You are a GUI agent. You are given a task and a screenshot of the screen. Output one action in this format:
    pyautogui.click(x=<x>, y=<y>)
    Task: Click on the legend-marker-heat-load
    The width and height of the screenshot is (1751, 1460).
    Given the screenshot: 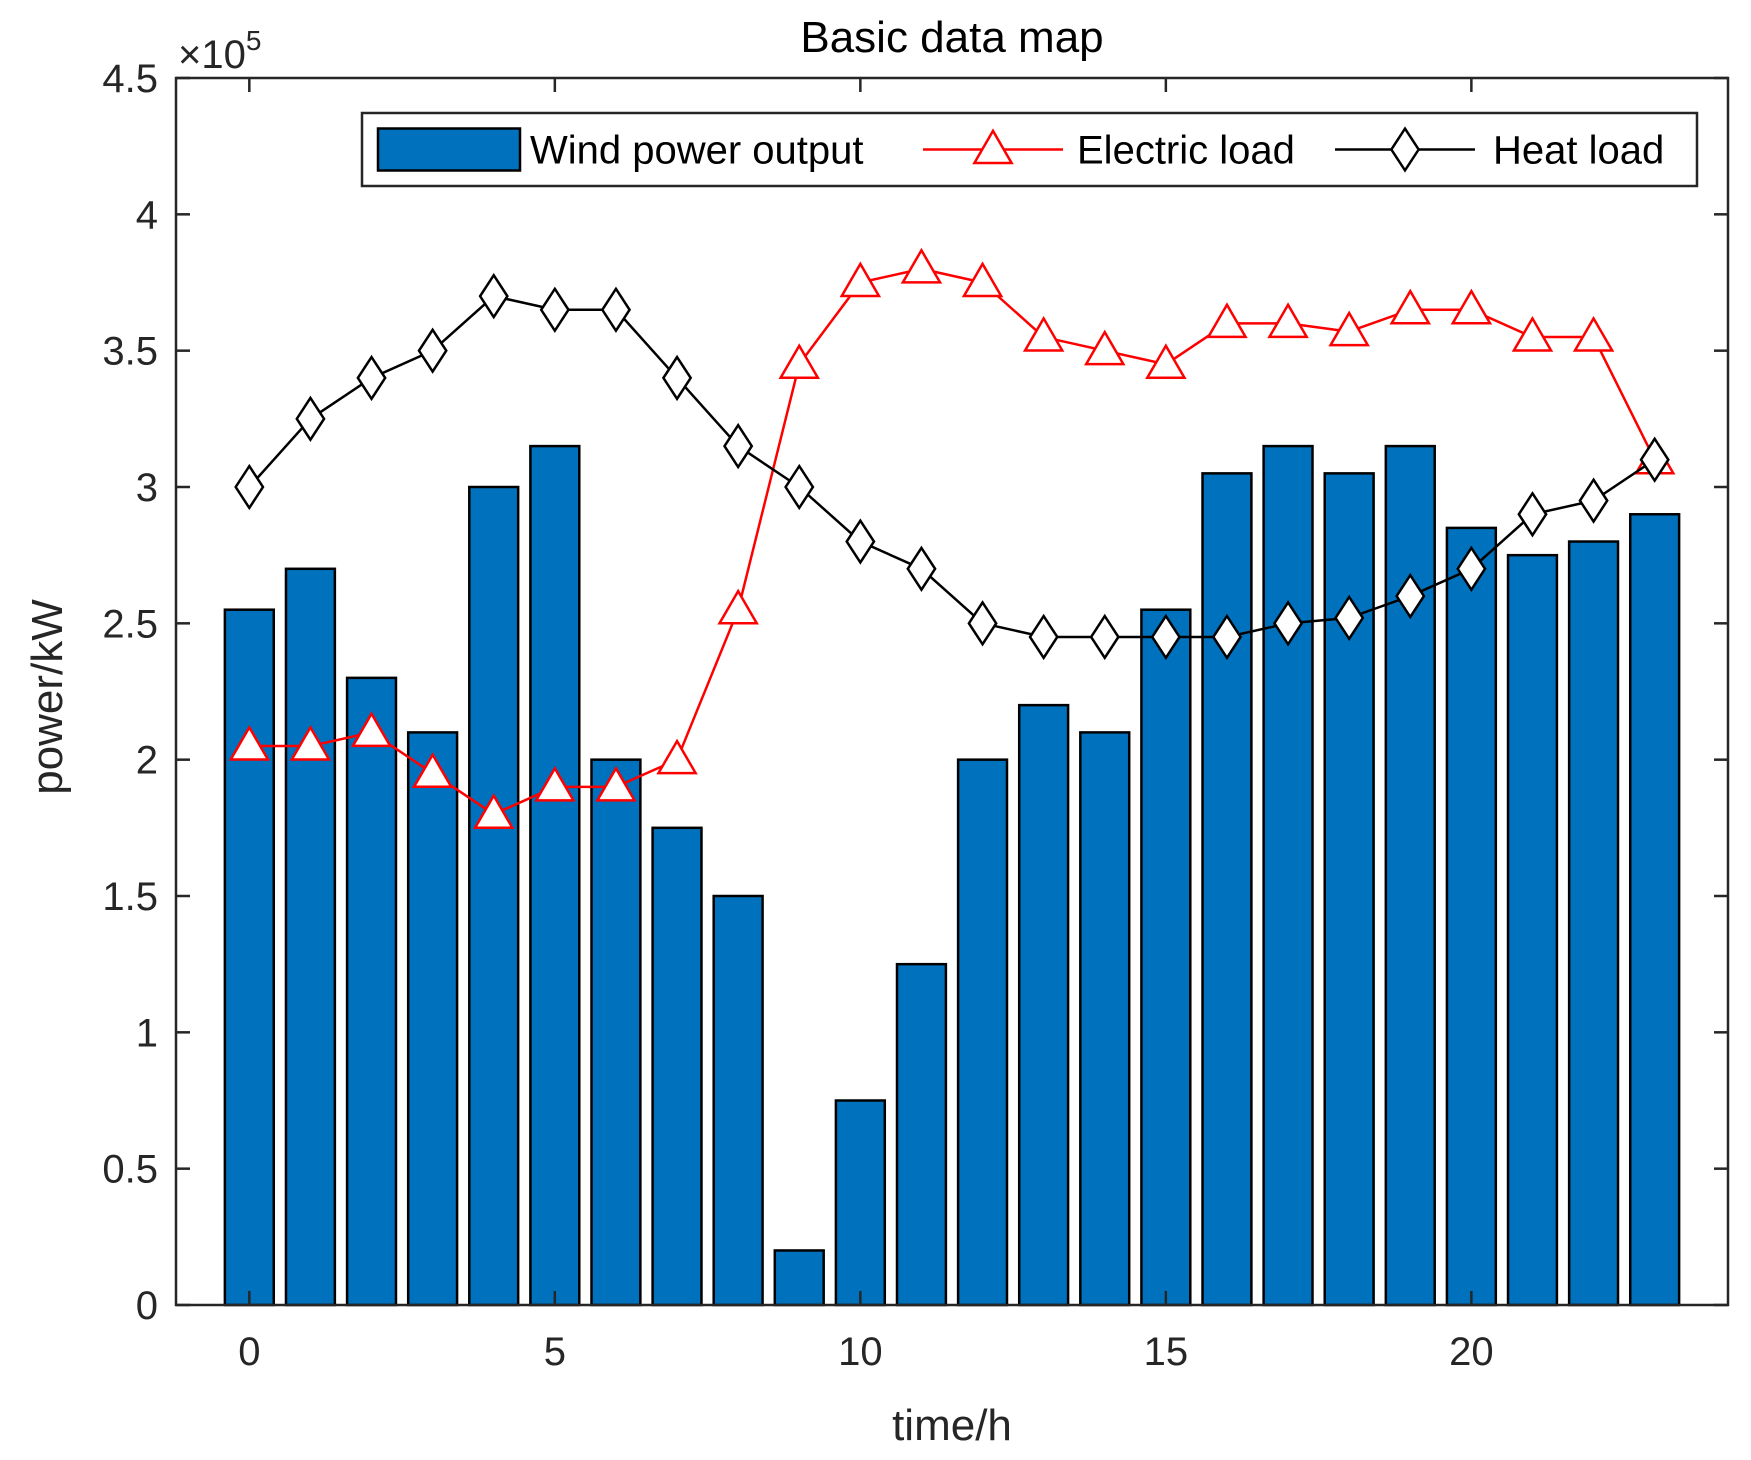 What is the action you would take?
    pyautogui.click(x=1405, y=149)
    